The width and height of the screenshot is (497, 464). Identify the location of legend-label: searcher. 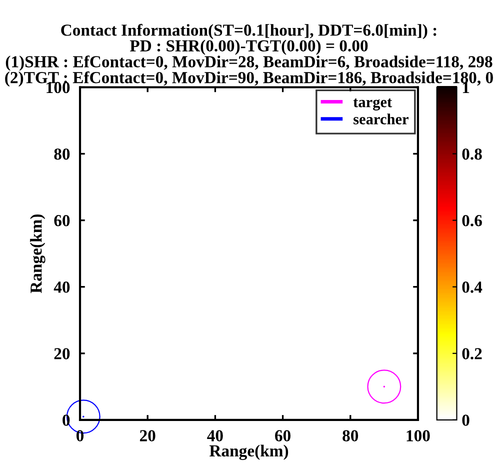
(381, 119).